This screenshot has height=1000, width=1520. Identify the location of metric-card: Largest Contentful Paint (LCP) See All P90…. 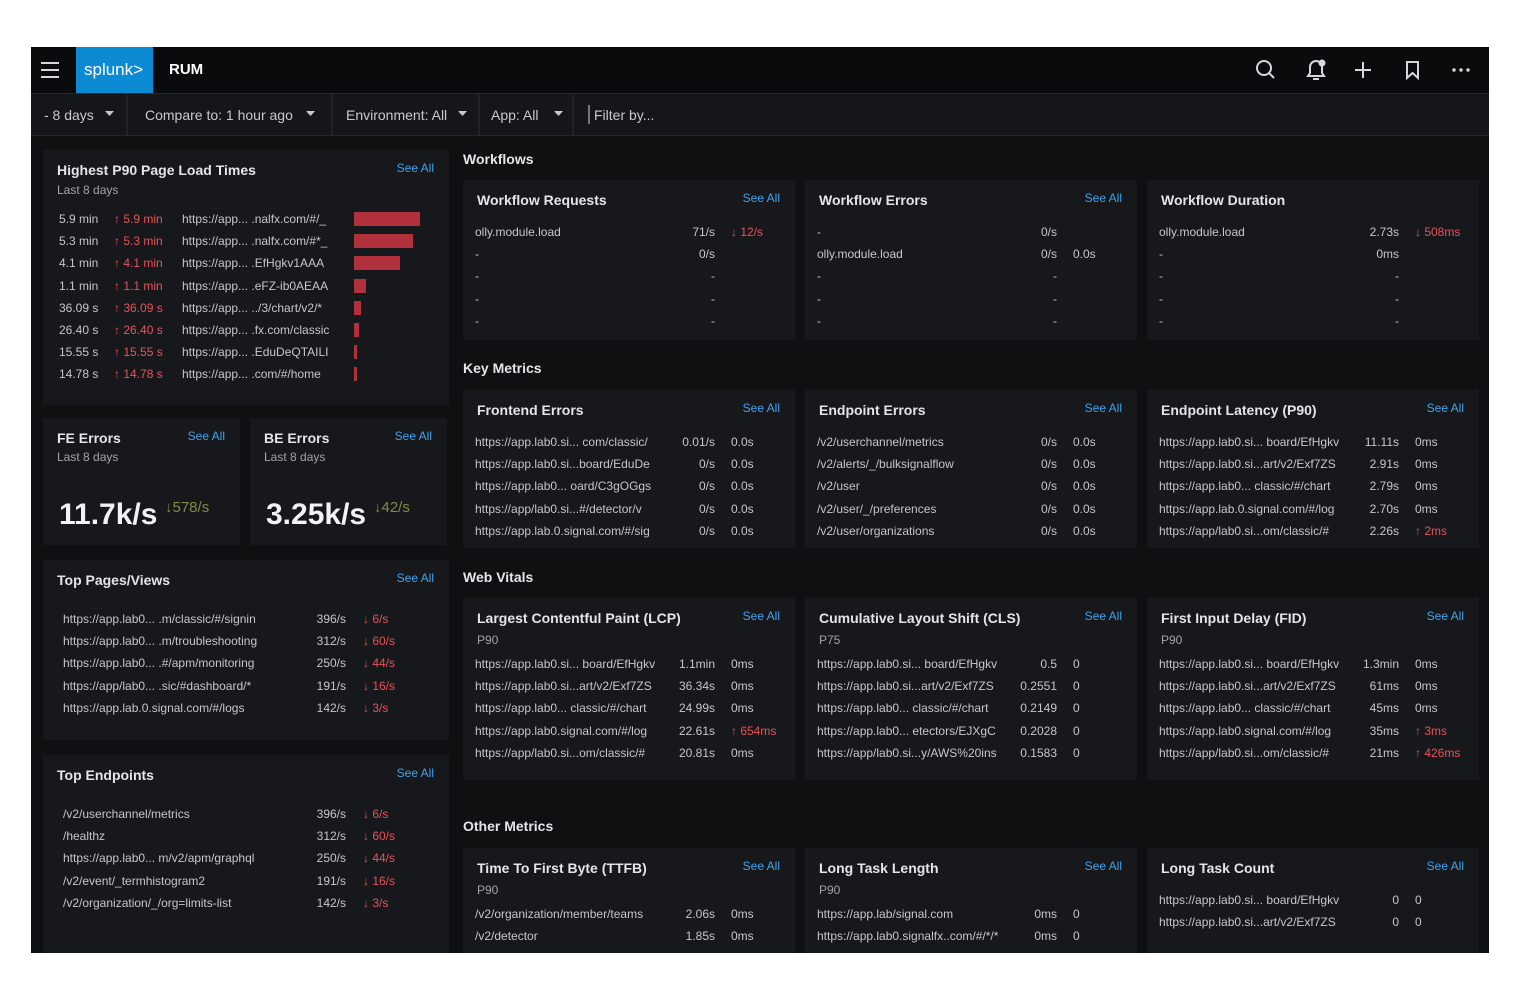
(629, 689).